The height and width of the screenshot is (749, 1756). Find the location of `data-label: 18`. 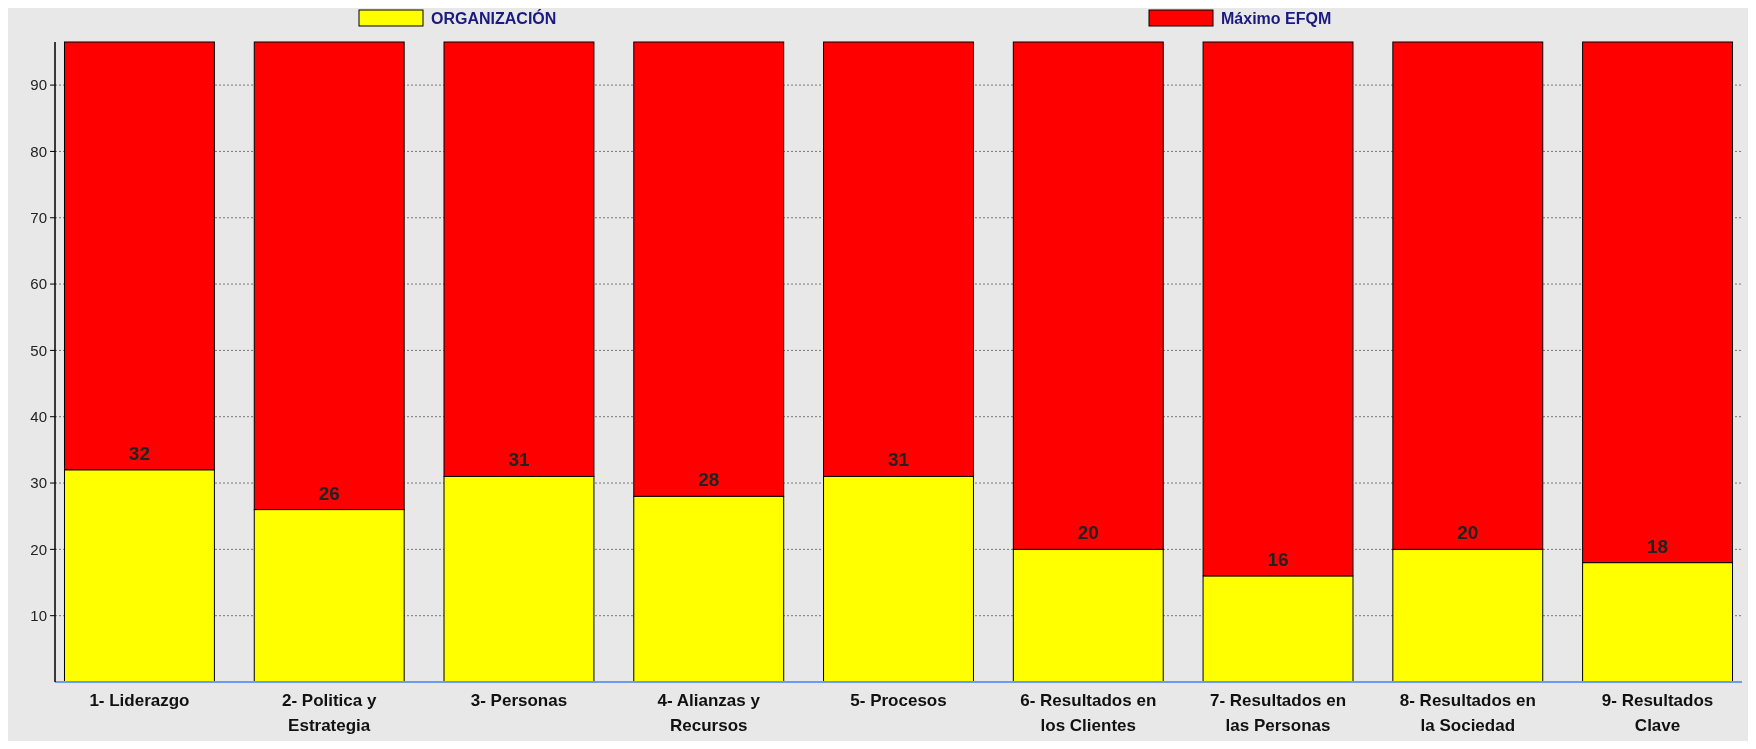

data-label: 18 is located at coordinates (1657, 546).